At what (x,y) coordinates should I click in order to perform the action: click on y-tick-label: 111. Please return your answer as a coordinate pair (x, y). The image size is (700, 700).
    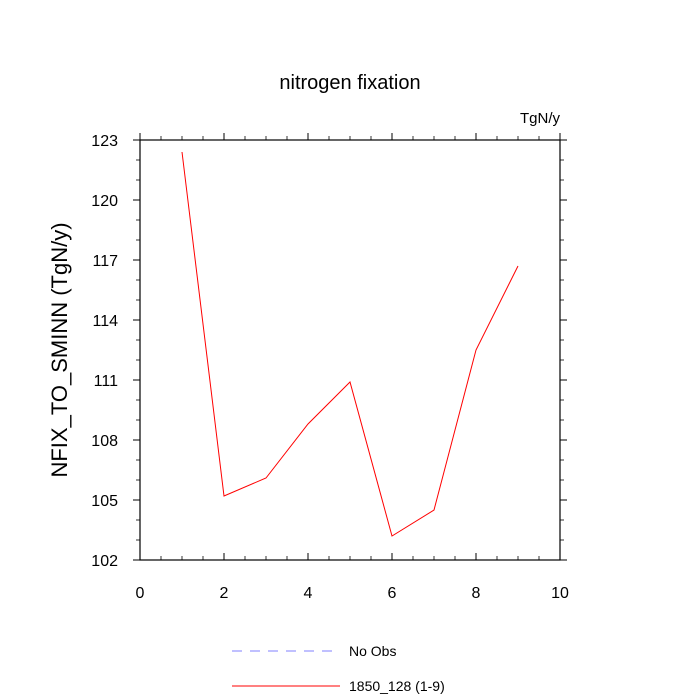
    Looking at the image, I should click on (106, 381).